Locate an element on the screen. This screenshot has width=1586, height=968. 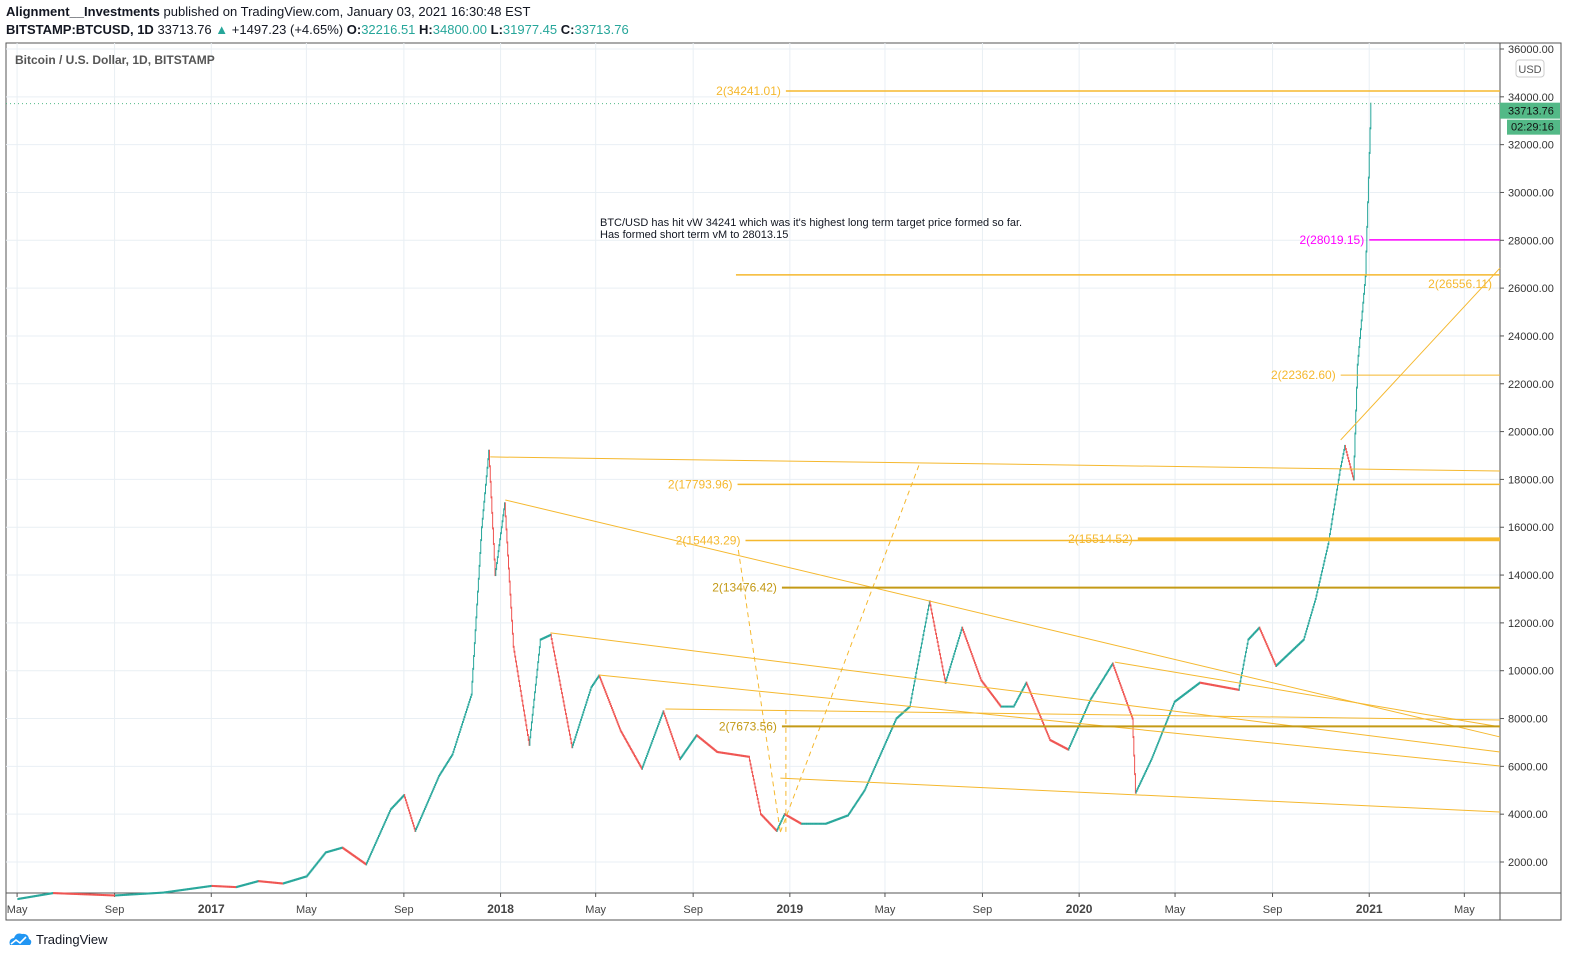
open-value: 32216.51 is located at coordinates (388, 29).